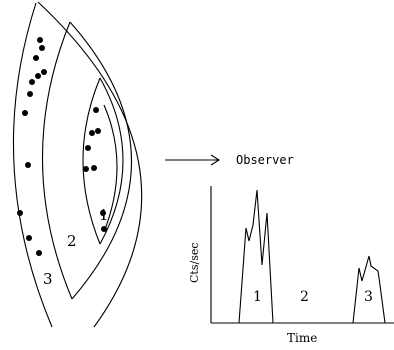 The height and width of the screenshot is (350, 394). What do you see at coordinates (257, 297) in the screenshot?
I see `pulse-1-label: 1` at bounding box center [257, 297].